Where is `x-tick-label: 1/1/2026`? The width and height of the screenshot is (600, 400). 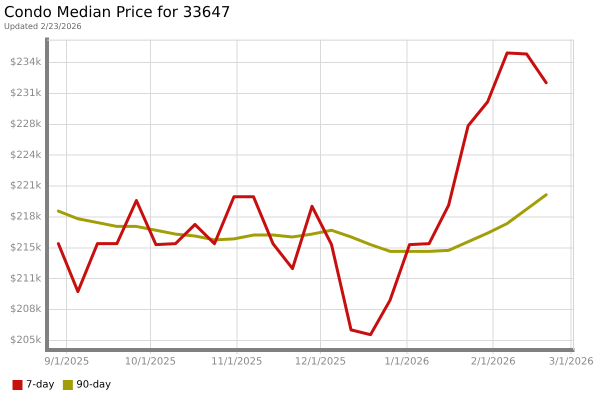
x-tick-label: 1/1/2026 is located at coordinates (407, 362).